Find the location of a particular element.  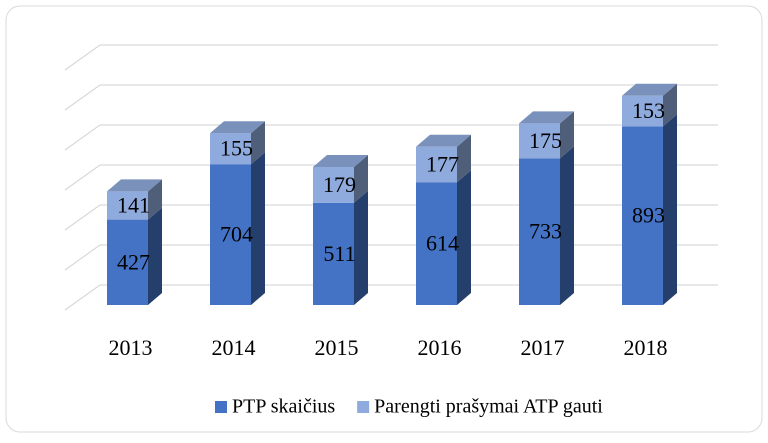

x-tick-label: 2015 is located at coordinates (337, 347).